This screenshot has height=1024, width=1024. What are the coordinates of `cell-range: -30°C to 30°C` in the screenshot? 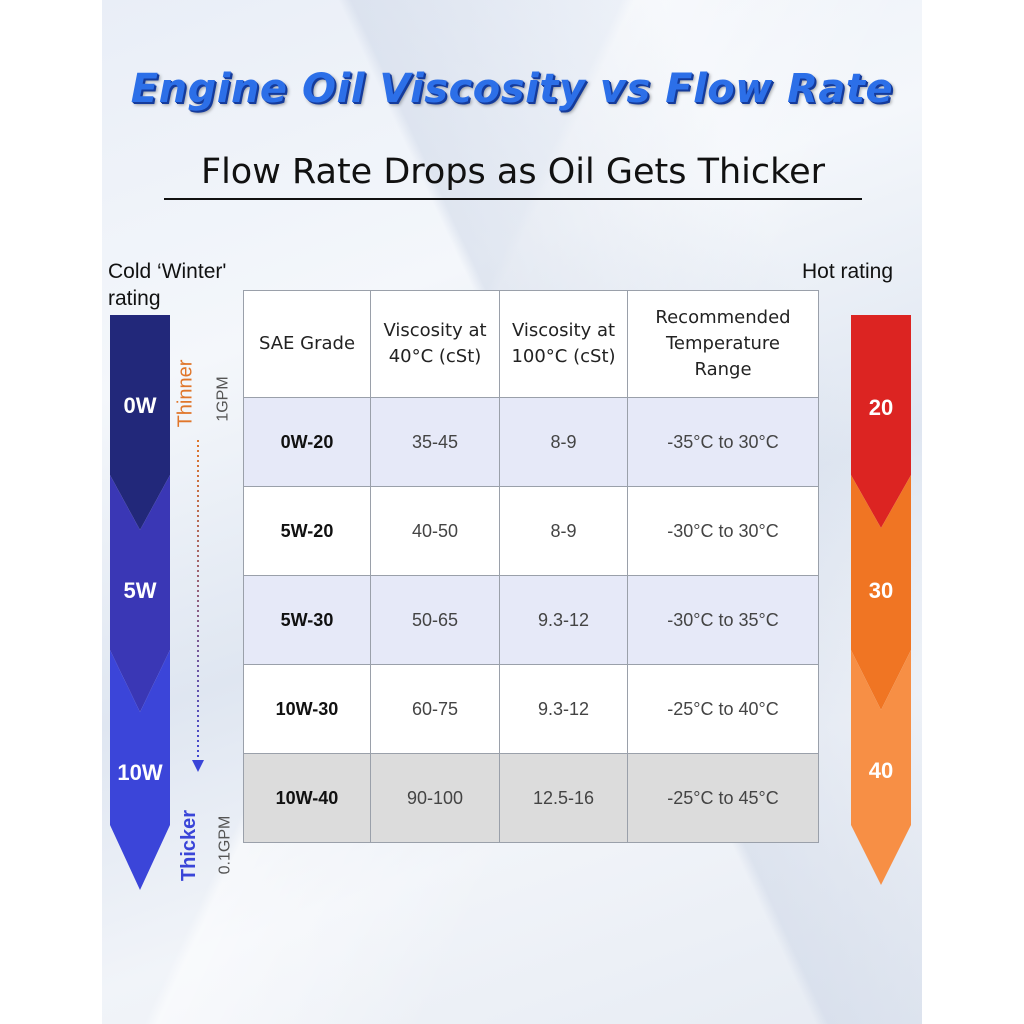 It's located at (723, 531).